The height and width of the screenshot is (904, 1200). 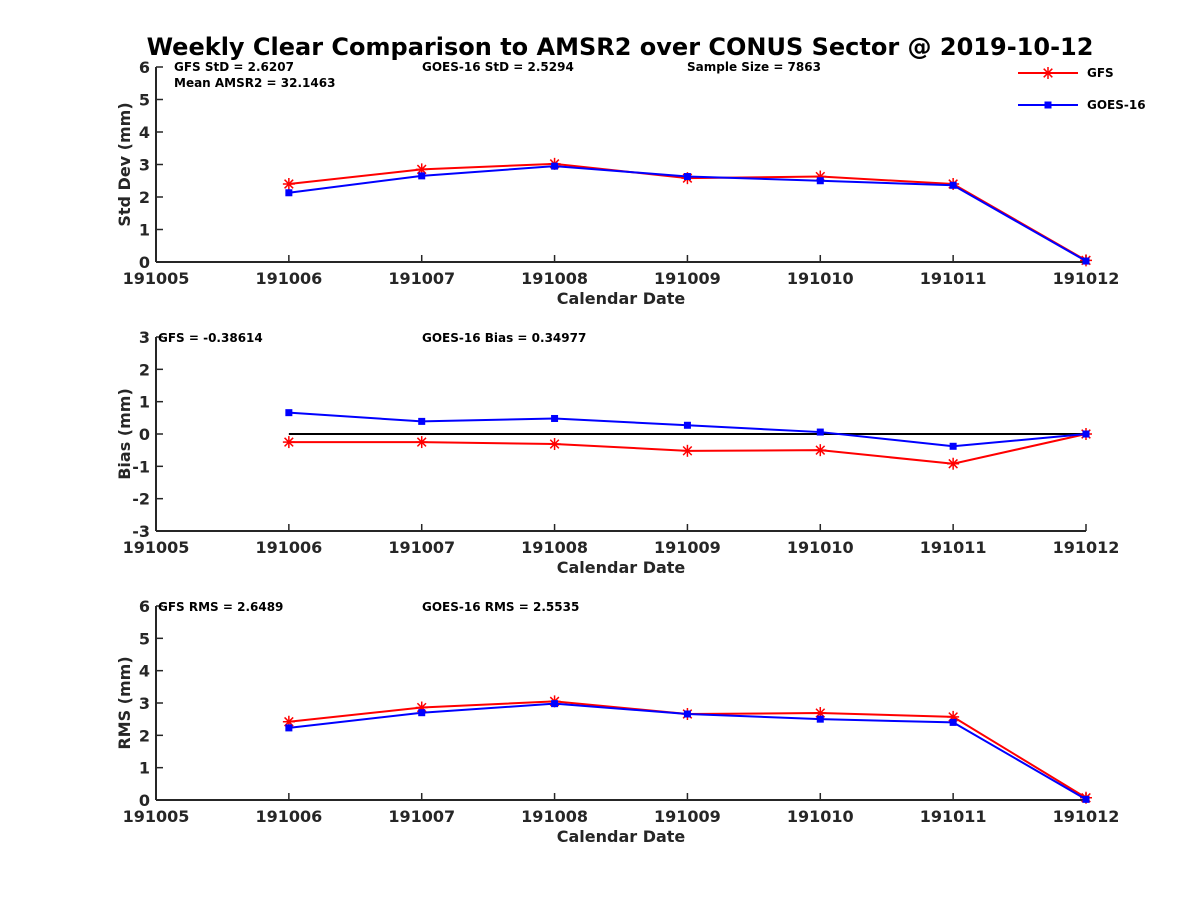 I want to click on stat-annotation: GOES-16 StD = 2.5294, so click(x=498, y=67).